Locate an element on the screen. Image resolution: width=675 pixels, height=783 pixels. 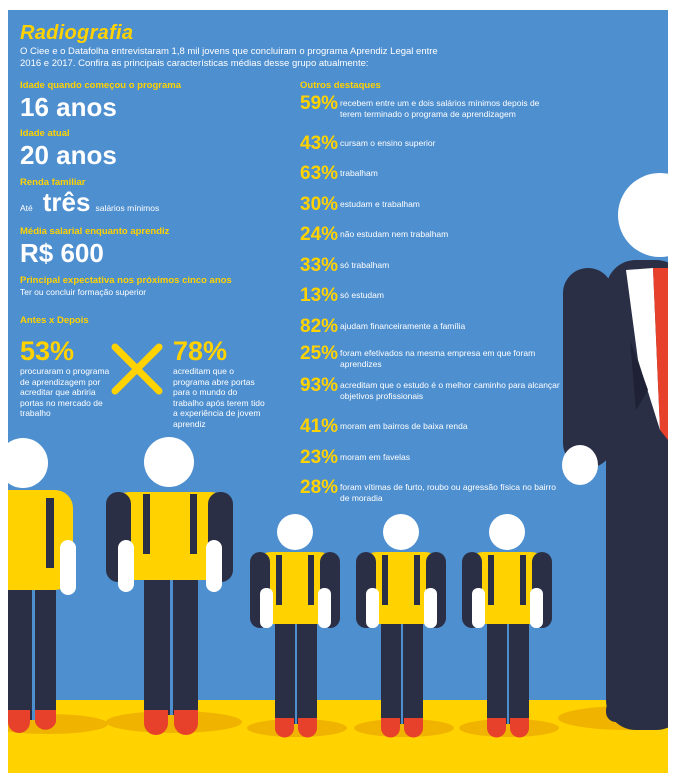
highlight-item: 33% só trabalham is located at coordinates (431, 266).